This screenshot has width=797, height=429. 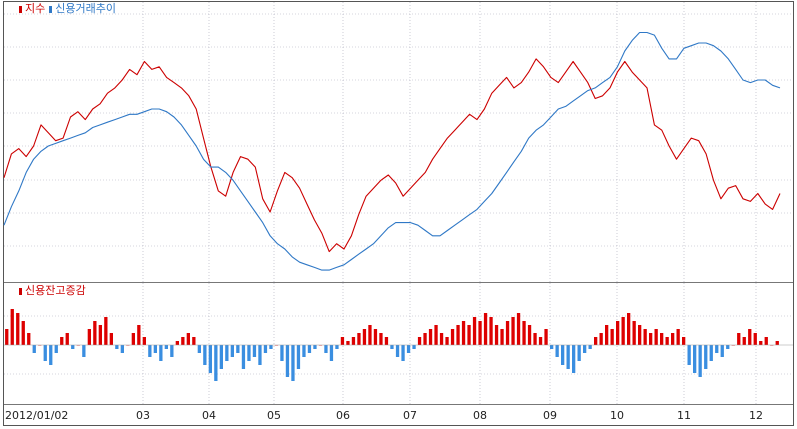 I want to click on x-tick-label: 10, so click(x=617, y=415).